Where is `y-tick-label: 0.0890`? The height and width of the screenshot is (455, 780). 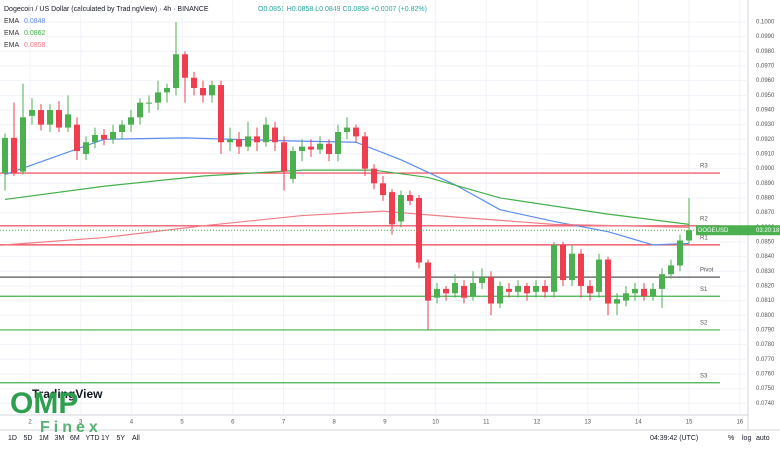 y-tick-label: 0.0890 is located at coordinates (765, 184).